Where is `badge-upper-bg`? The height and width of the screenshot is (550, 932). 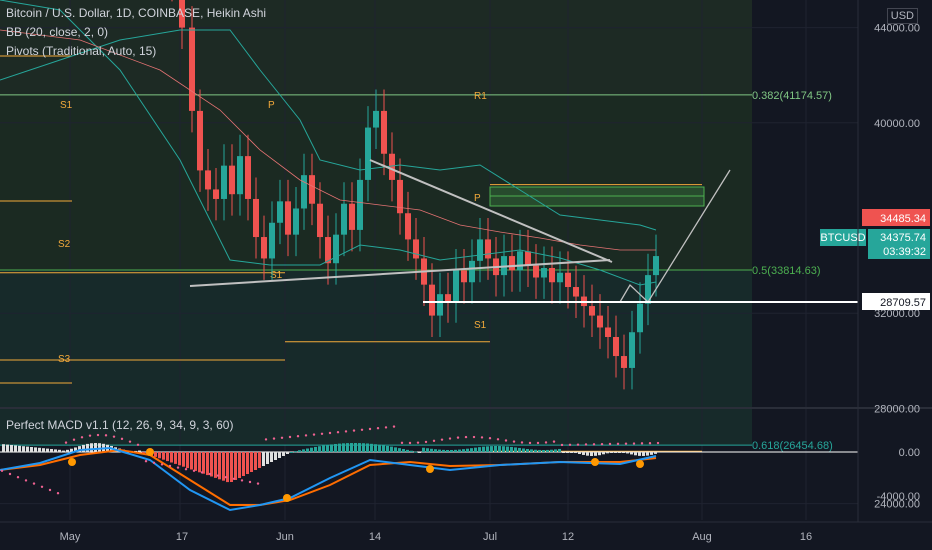 badge-upper-bg is located at coordinates (896, 217).